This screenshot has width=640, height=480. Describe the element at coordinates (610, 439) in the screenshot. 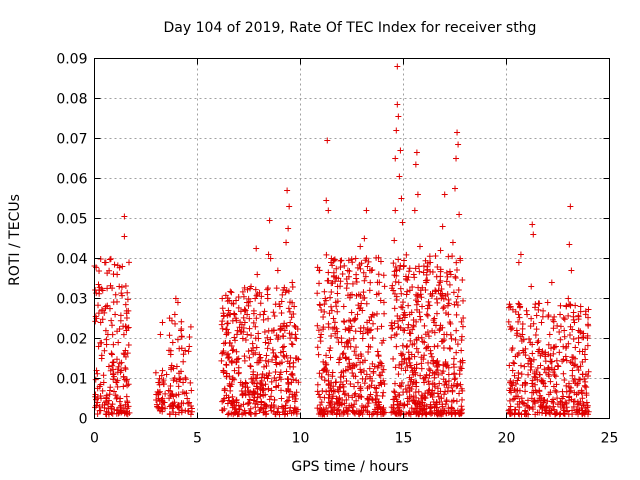

I see `x-tick-label: 25` at that location.